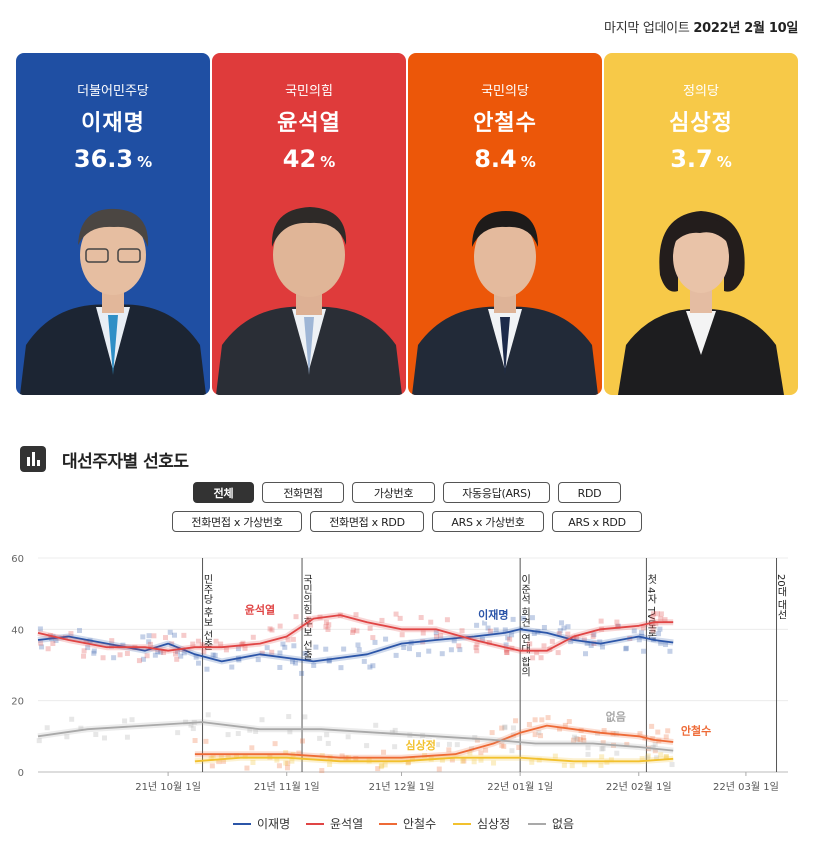 Image resolution: width=818 pixels, height=852 pixels. What do you see at coordinates (551, 823) in the screenshot?
I see `legend-item: 없음` at bounding box center [551, 823].